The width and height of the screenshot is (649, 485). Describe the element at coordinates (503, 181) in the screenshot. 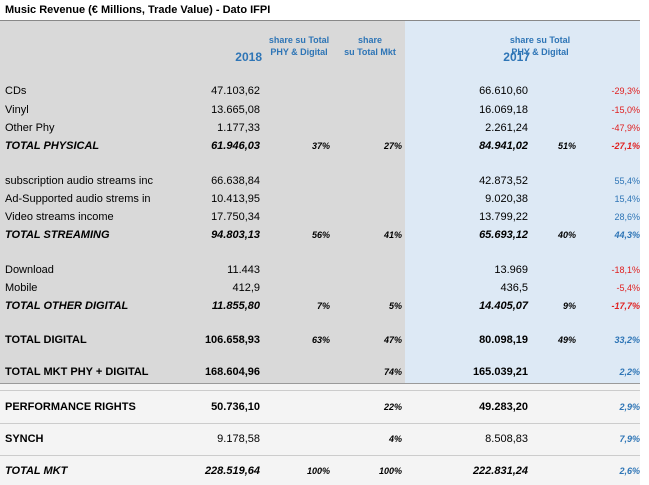

I see `value-2017: 42.873,52` at that location.